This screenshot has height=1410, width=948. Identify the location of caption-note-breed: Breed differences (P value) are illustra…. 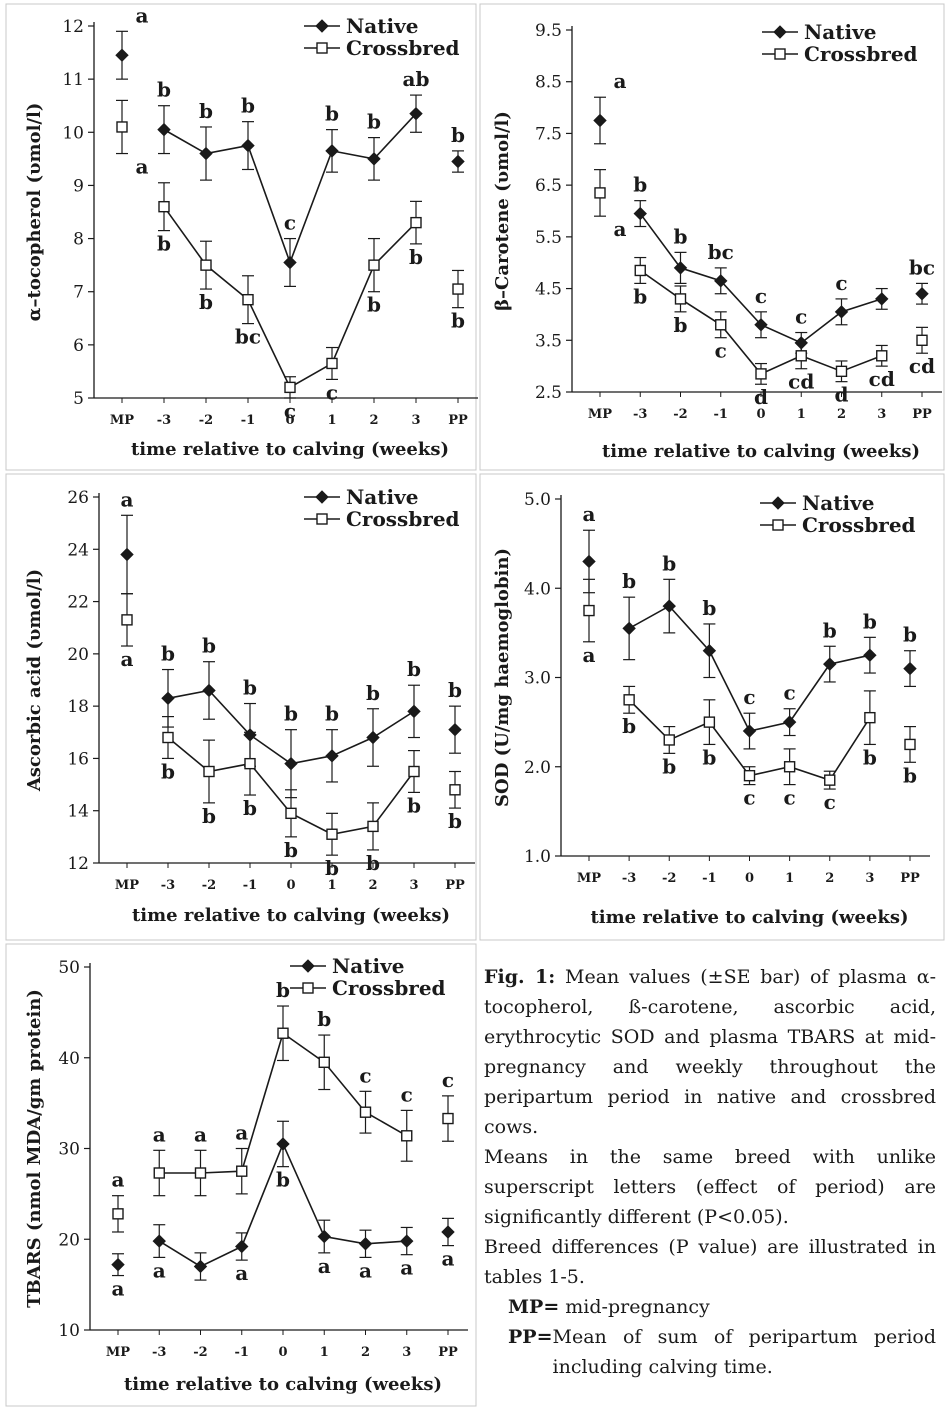
(710, 1262).